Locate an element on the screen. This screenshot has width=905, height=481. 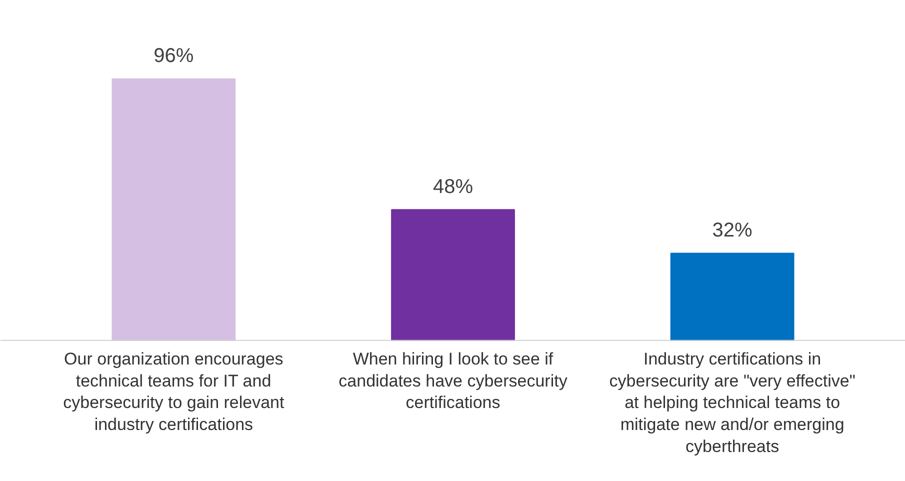
x-tick-label: When hiring I look to see if candidates have cybersecurity certifications is located at coordinates (453, 380).